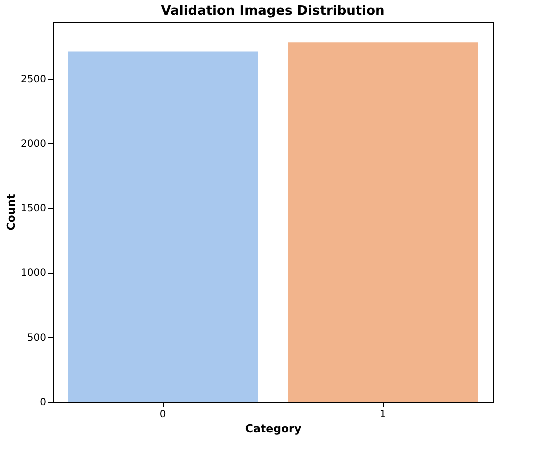 Image resolution: width=539 pixels, height=469 pixels. I want to click on y-tick-label: 0, so click(43, 403).